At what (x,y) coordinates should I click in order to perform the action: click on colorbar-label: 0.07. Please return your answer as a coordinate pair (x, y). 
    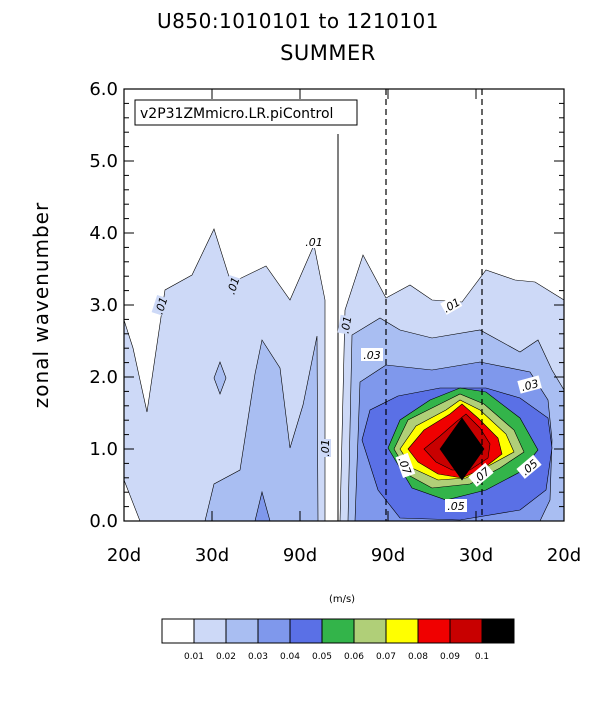
    Looking at the image, I should click on (386, 657).